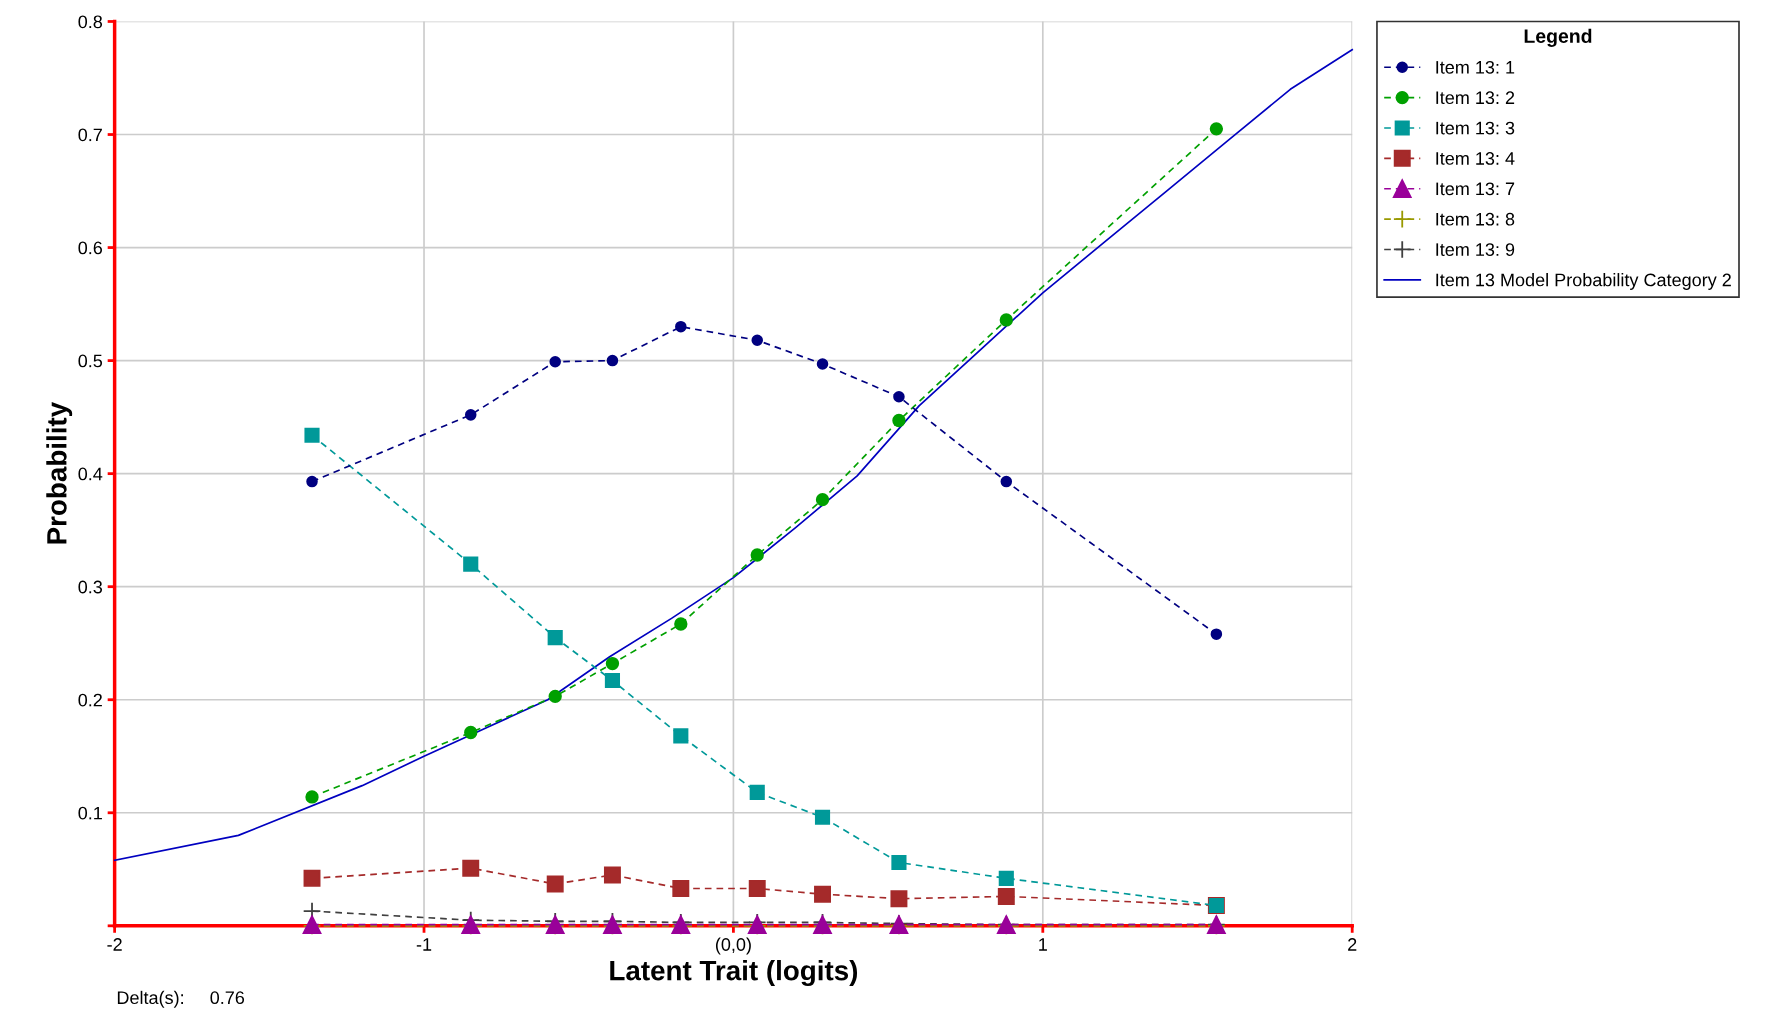 The width and height of the screenshot is (1791, 1023). What do you see at coordinates (90, 361) in the screenshot?
I see `y-tick-label: 0.5` at bounding box center [90, 361].